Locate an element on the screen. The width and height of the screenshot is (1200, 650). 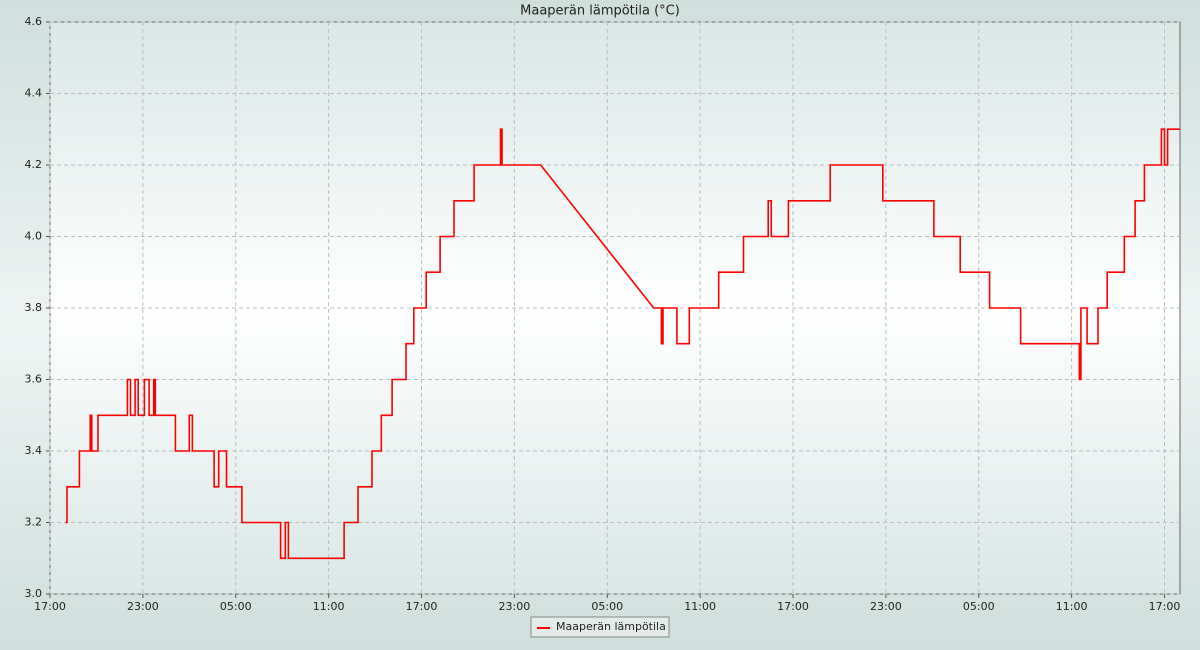
y-tick-label: 4.0 is located at coordinates (34, 236).